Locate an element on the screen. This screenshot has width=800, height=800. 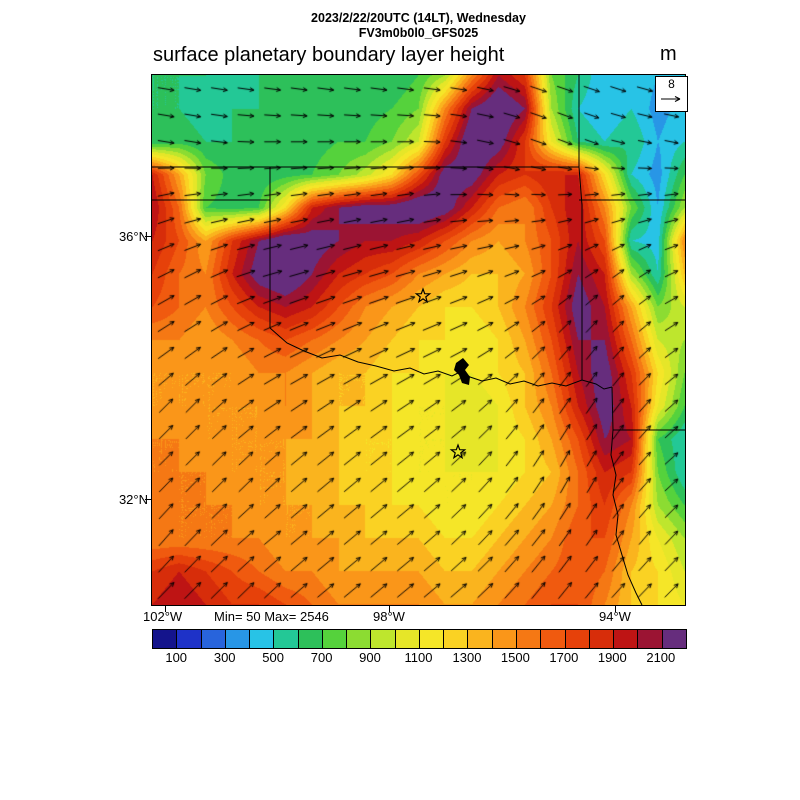
colorbar-tick-label: 1300 is located at coordinates (467, 657).